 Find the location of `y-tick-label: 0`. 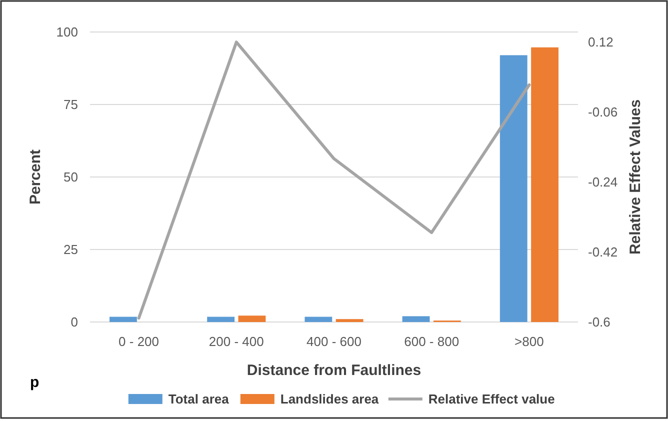

y-tick-label: 0 is located at coordinates (74, 322).